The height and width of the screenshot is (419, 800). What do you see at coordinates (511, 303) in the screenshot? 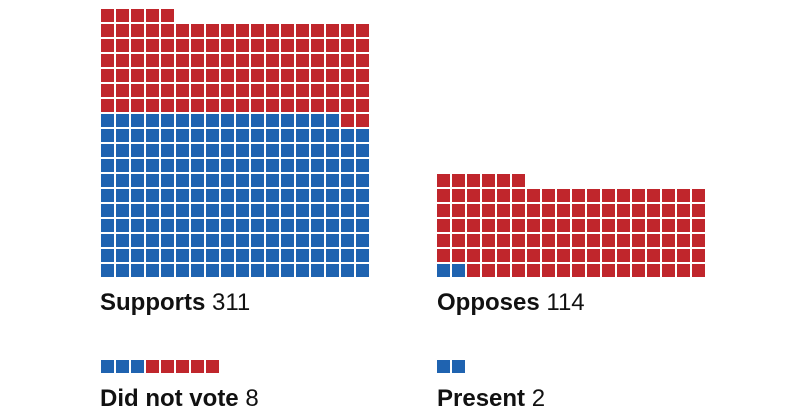
I see `label-opposes: Opposes 114` at bounding box center [511, 303].